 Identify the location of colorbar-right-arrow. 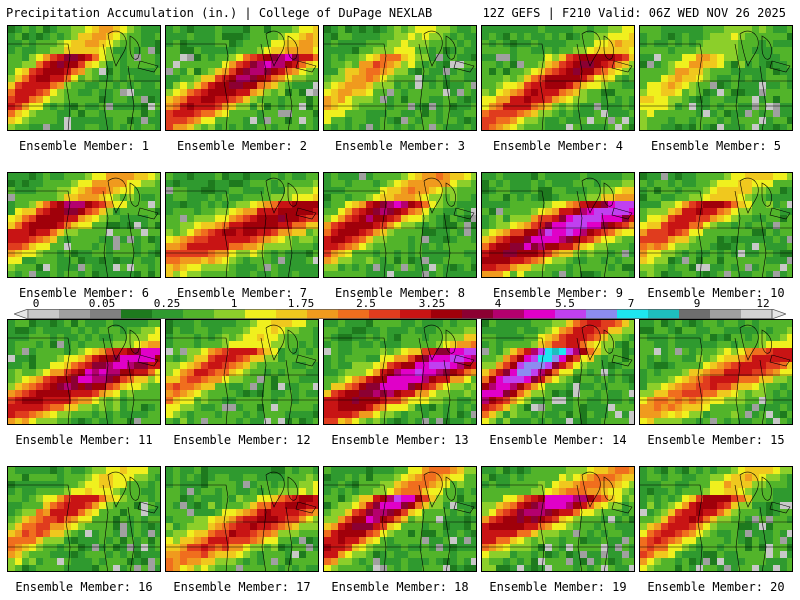
(778, 314).